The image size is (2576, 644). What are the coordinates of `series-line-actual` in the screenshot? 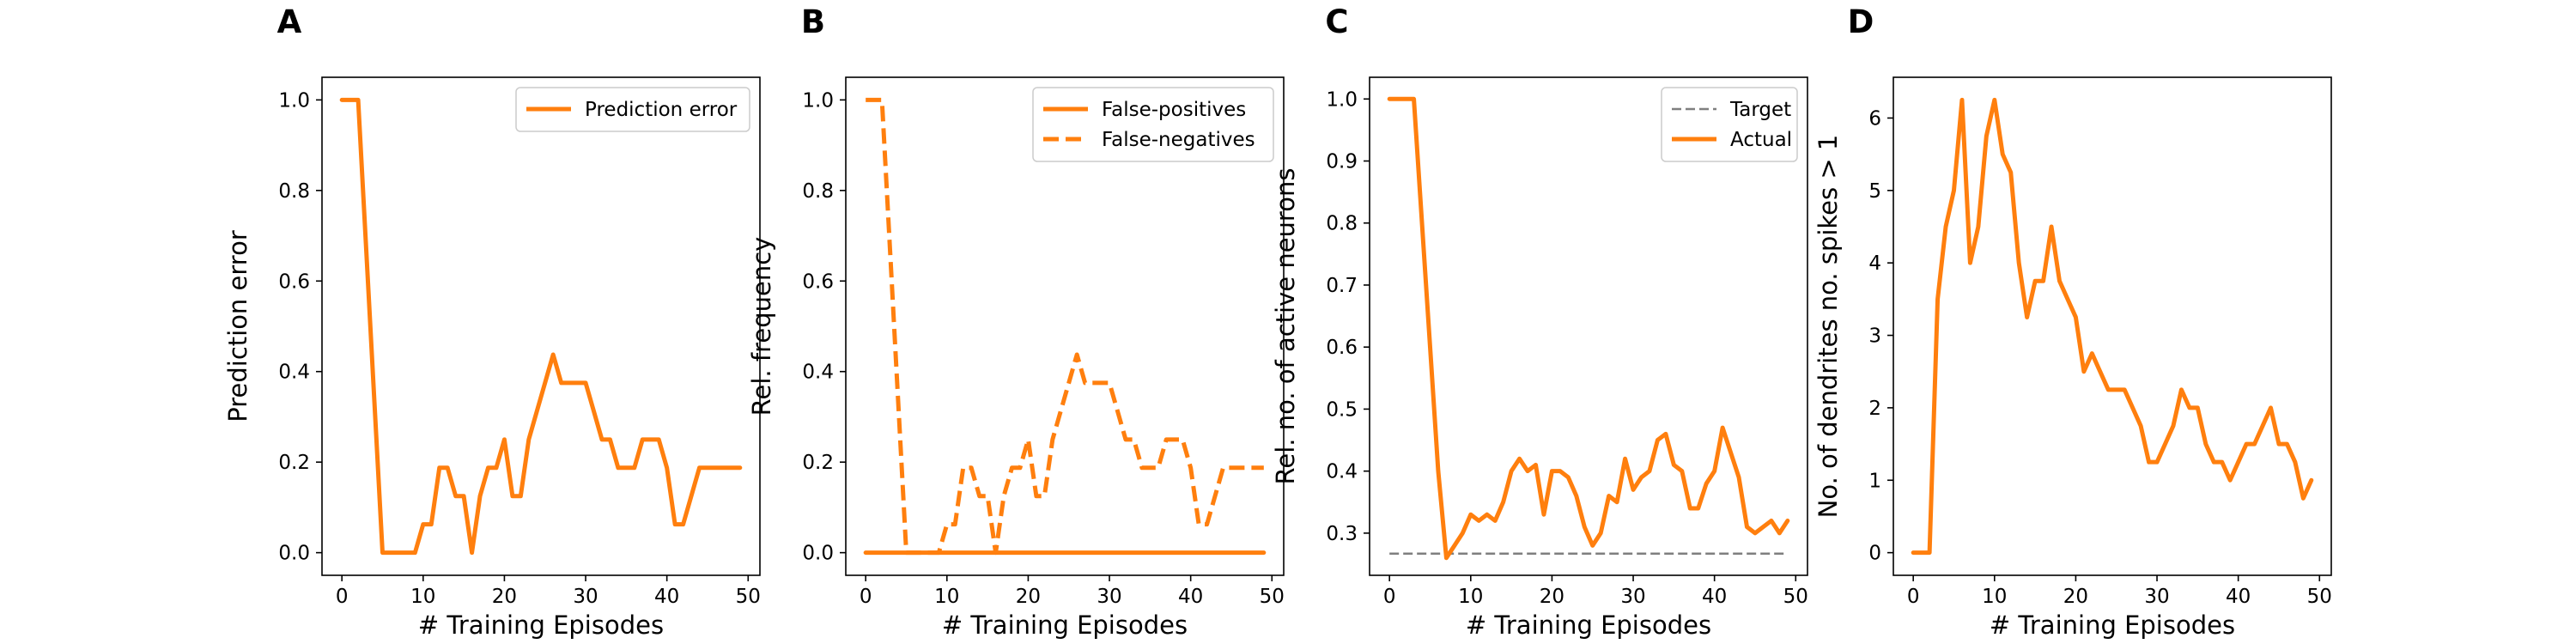 It's located at (1588, 328).